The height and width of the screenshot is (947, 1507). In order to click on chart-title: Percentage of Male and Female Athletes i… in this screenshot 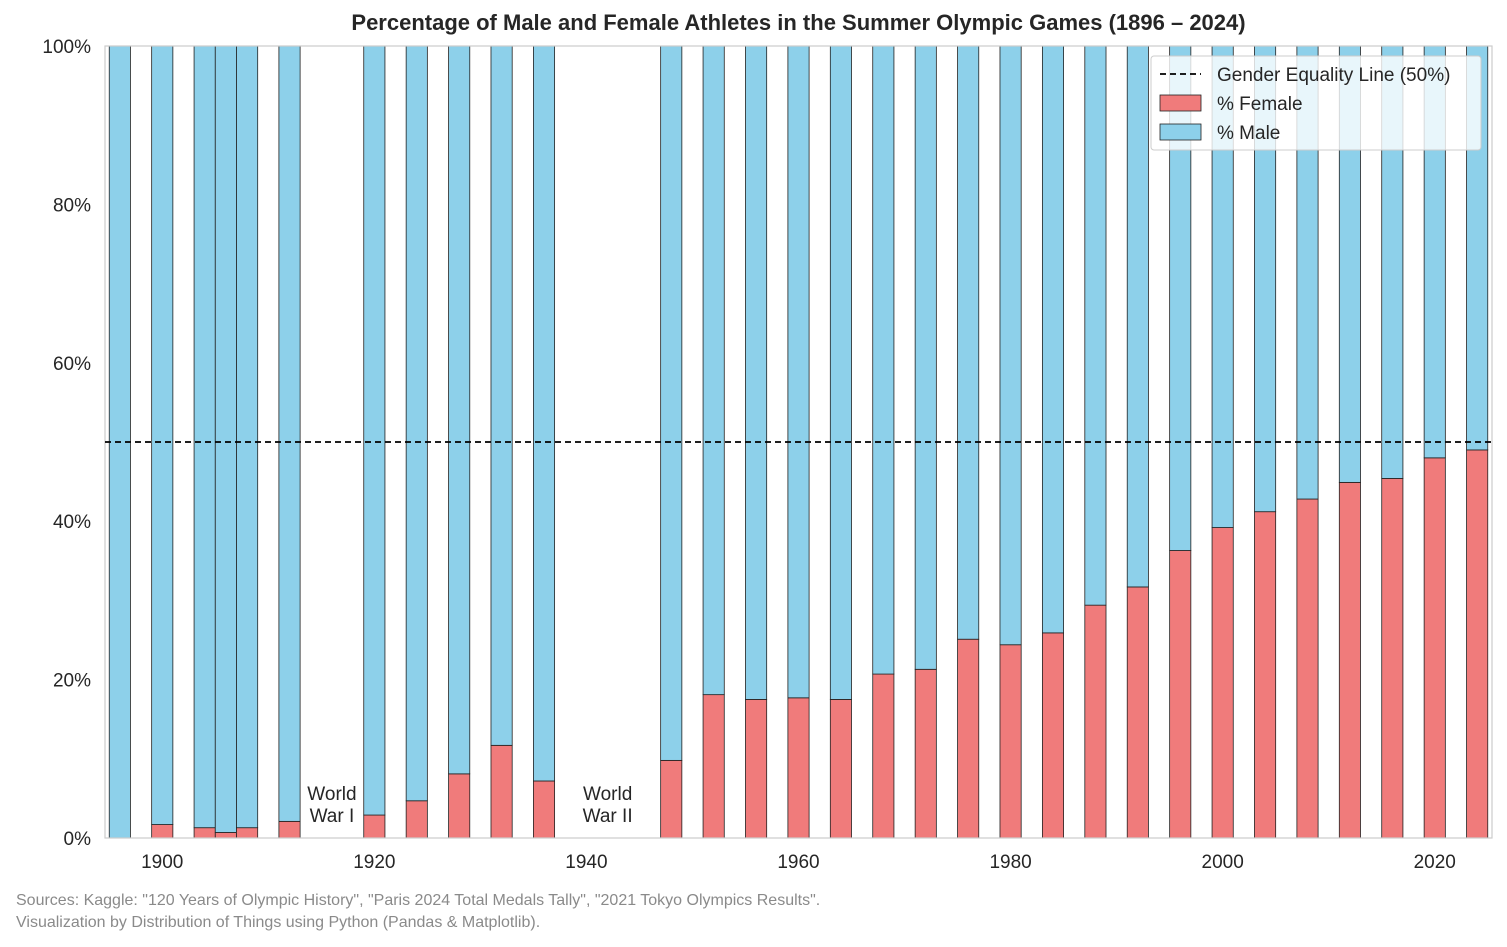, I will do `click(798, 22)`.